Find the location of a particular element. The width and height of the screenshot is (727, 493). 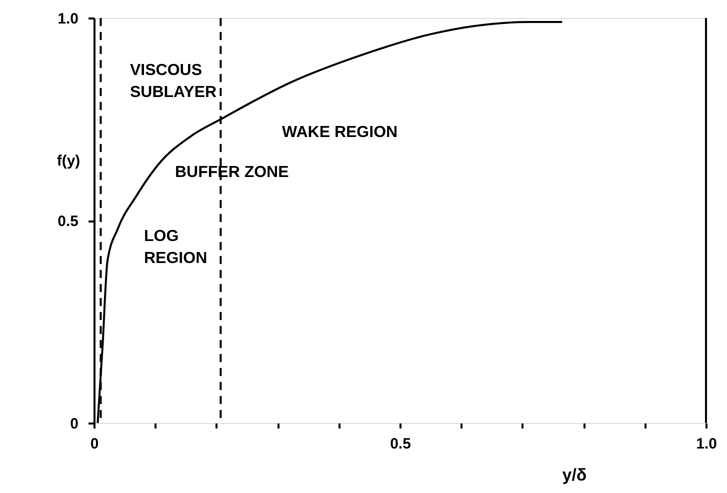

x-tick-label: 0 is located at coordinates (94, 444).